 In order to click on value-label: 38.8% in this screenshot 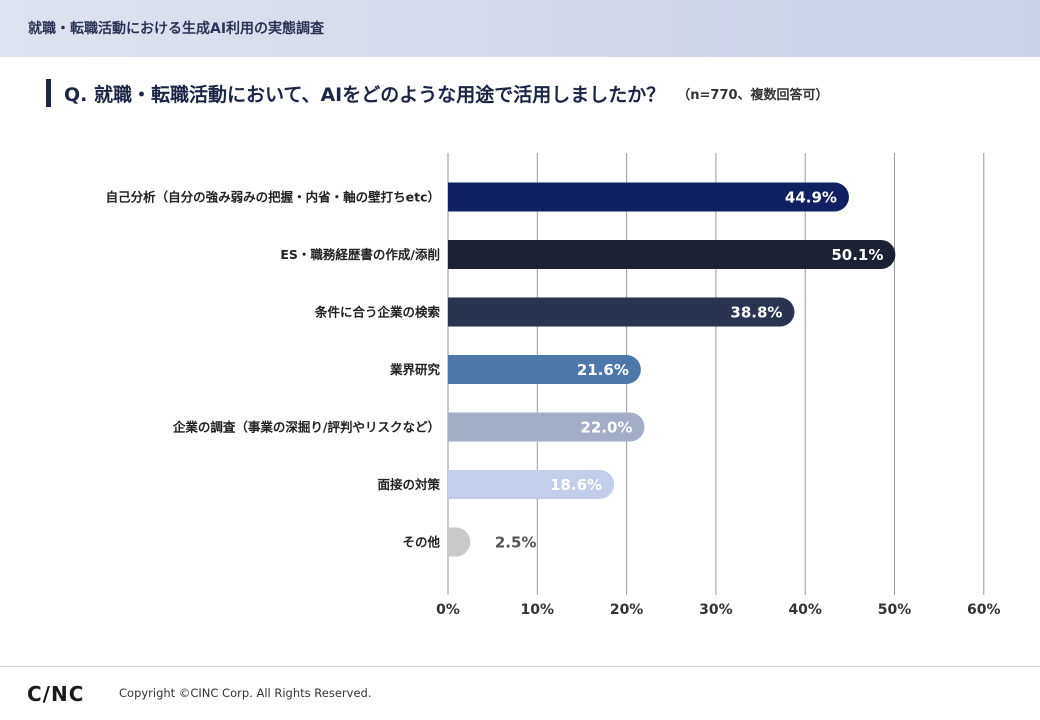, I will do `click(756, 313)`.